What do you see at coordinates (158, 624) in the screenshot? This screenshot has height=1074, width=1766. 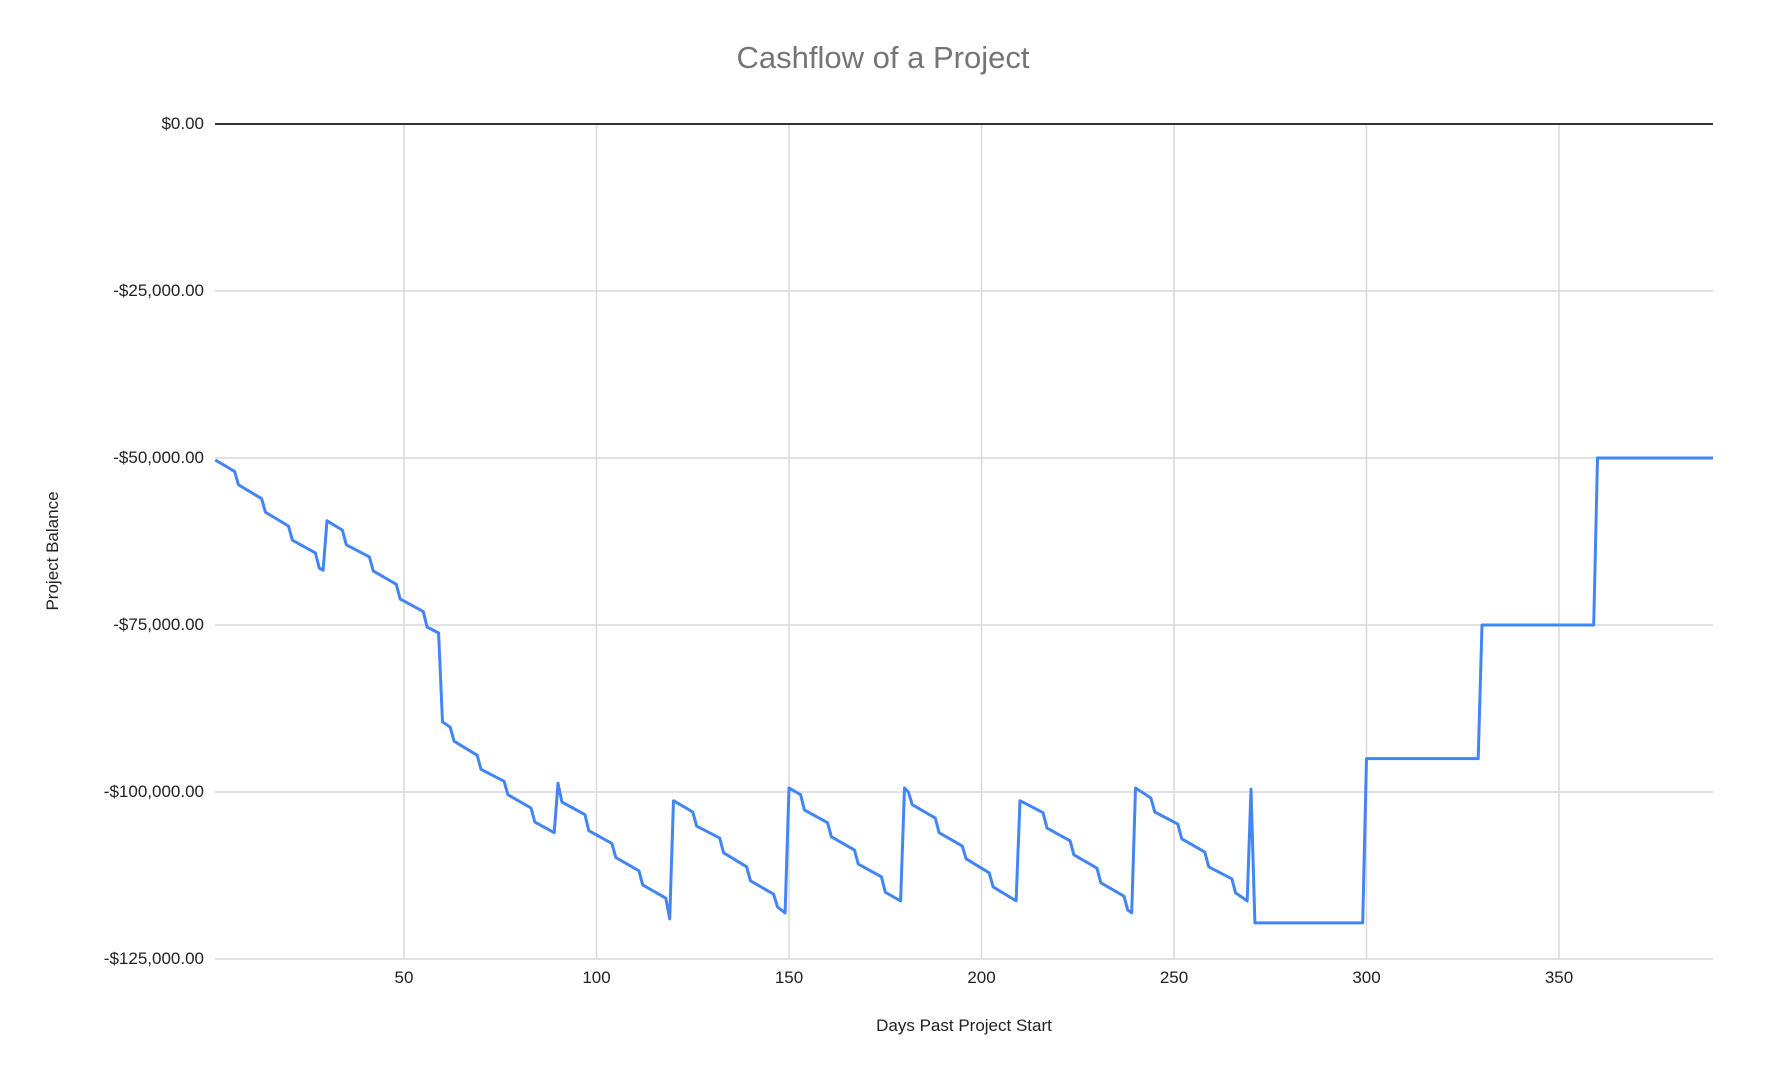 I see `y-tick-label: -$75,000.00` at bounding box center [158, 624].